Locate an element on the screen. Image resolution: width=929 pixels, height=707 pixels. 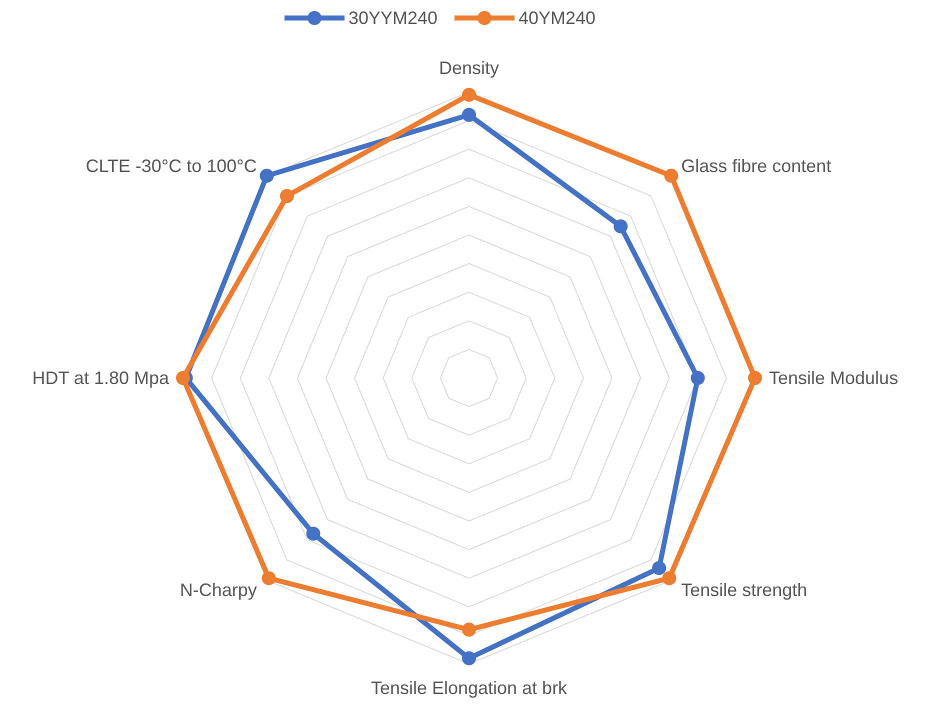
spoke-label: CLTE -30°C to 100°C is located at coordinates (171, 166).